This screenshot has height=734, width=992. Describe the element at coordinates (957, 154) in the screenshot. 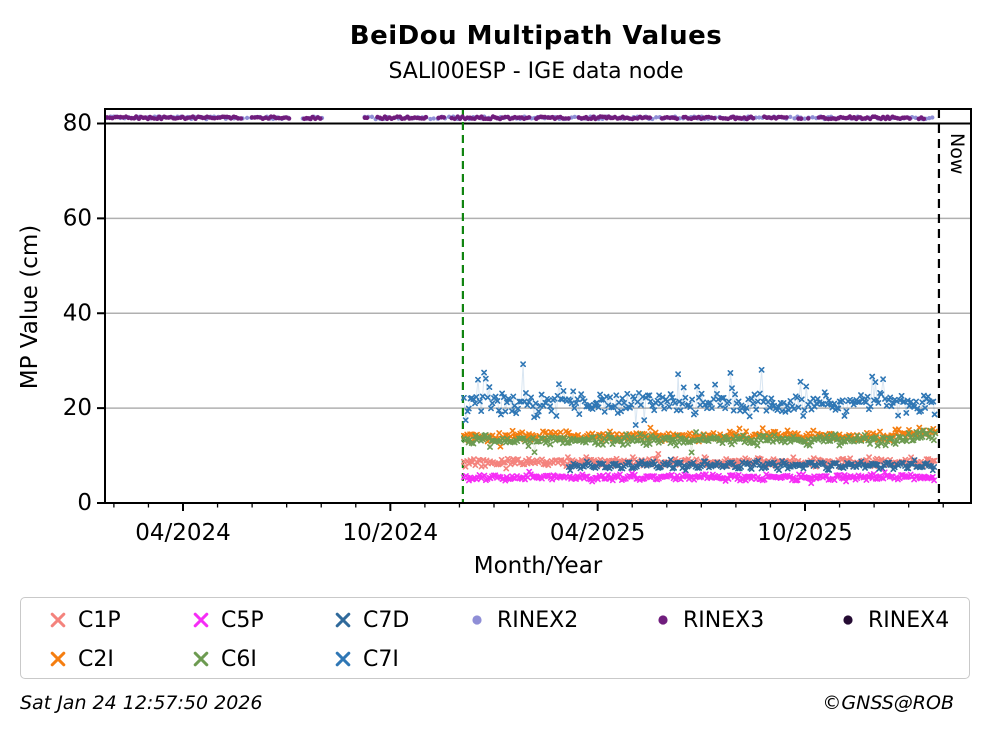

I see `now-line-label: Now` at that location.